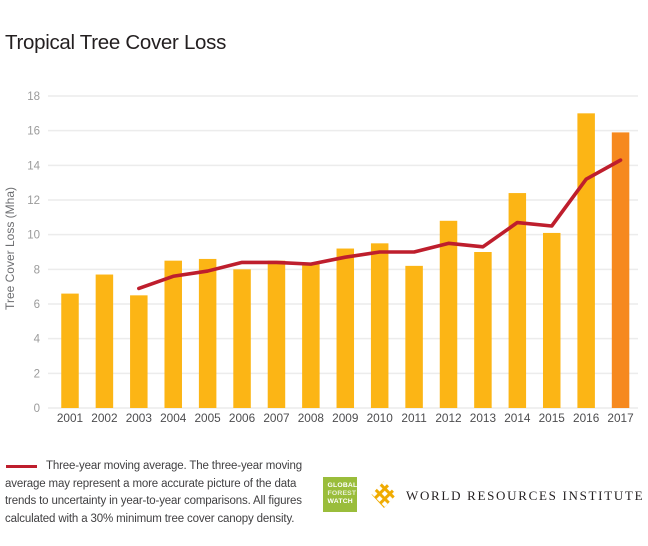  What do you see at coordinates (207, 333) in the screenshot?
I see `bar-2005` at bounding box center [207, 333].